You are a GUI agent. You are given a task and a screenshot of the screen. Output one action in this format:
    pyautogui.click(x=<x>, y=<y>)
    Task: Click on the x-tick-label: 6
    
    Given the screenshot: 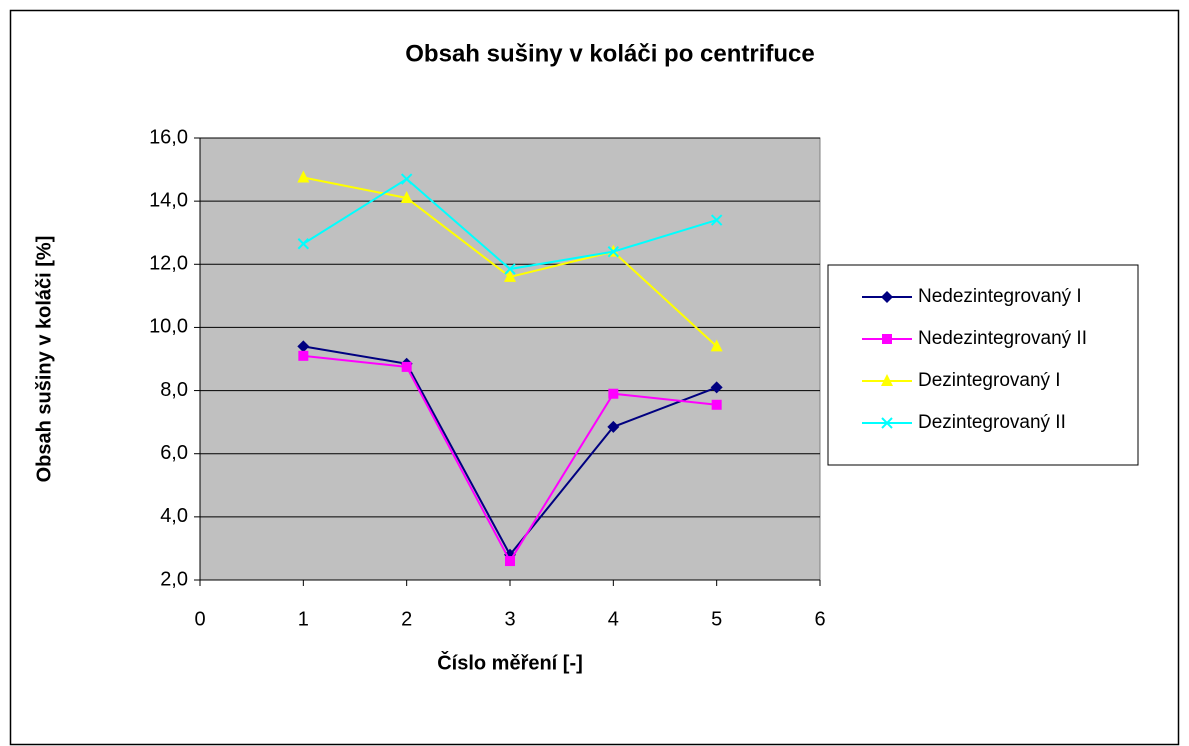 What is the action you would take?
    pyautogui.click(x=819, y=619)
    